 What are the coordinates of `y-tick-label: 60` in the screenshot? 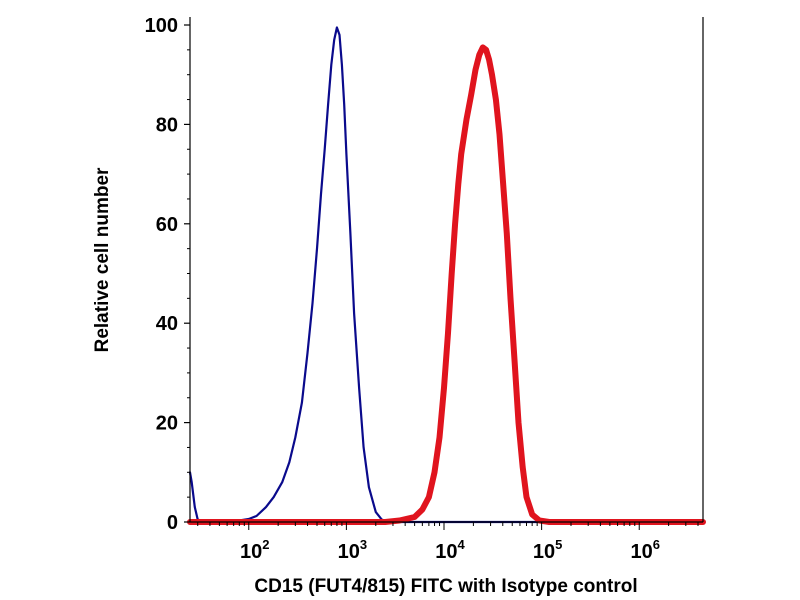 It's located at (167, 225).